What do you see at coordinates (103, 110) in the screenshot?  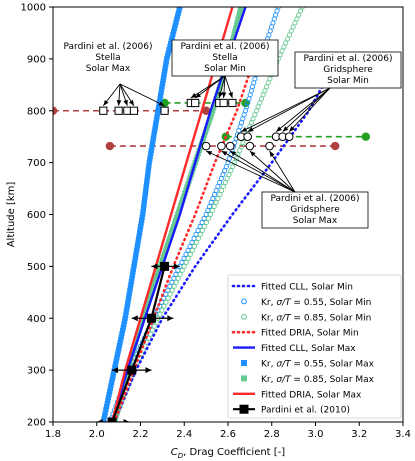 I see `stella-solar-max-marker` at bounding box center [103, 110].